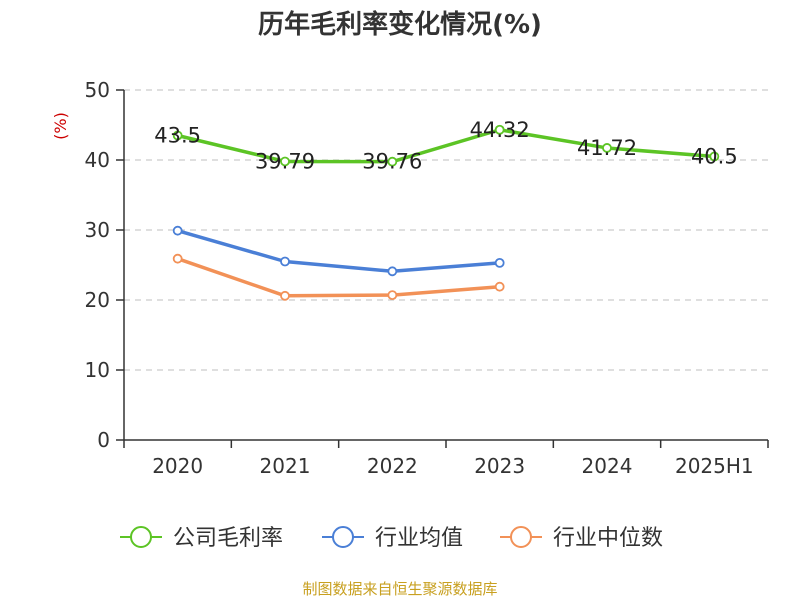 This screenshot has width=800, height=600. I want to click on data-label: 44.32, so click(500, 130).